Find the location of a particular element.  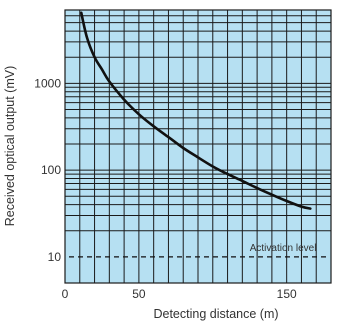

x-tick-label: 0 is located at coordinates (65, 294).